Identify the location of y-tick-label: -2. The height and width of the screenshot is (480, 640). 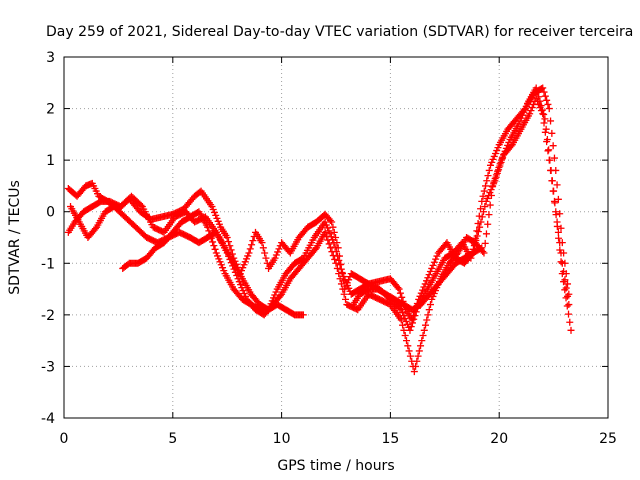
(48, 316).